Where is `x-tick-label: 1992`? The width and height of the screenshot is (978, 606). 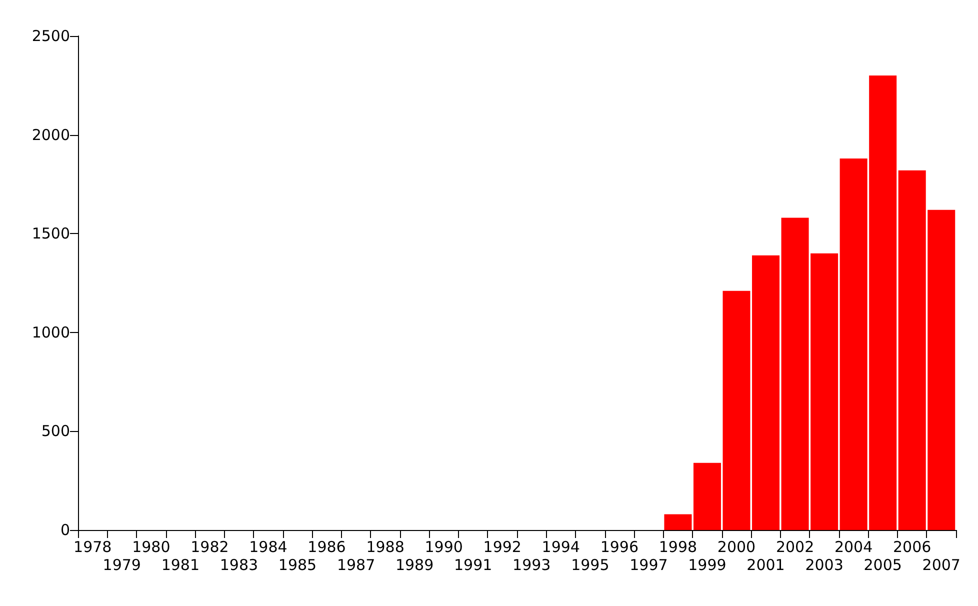
x-tick-label: 1992 is located at coordinates (502, 547).